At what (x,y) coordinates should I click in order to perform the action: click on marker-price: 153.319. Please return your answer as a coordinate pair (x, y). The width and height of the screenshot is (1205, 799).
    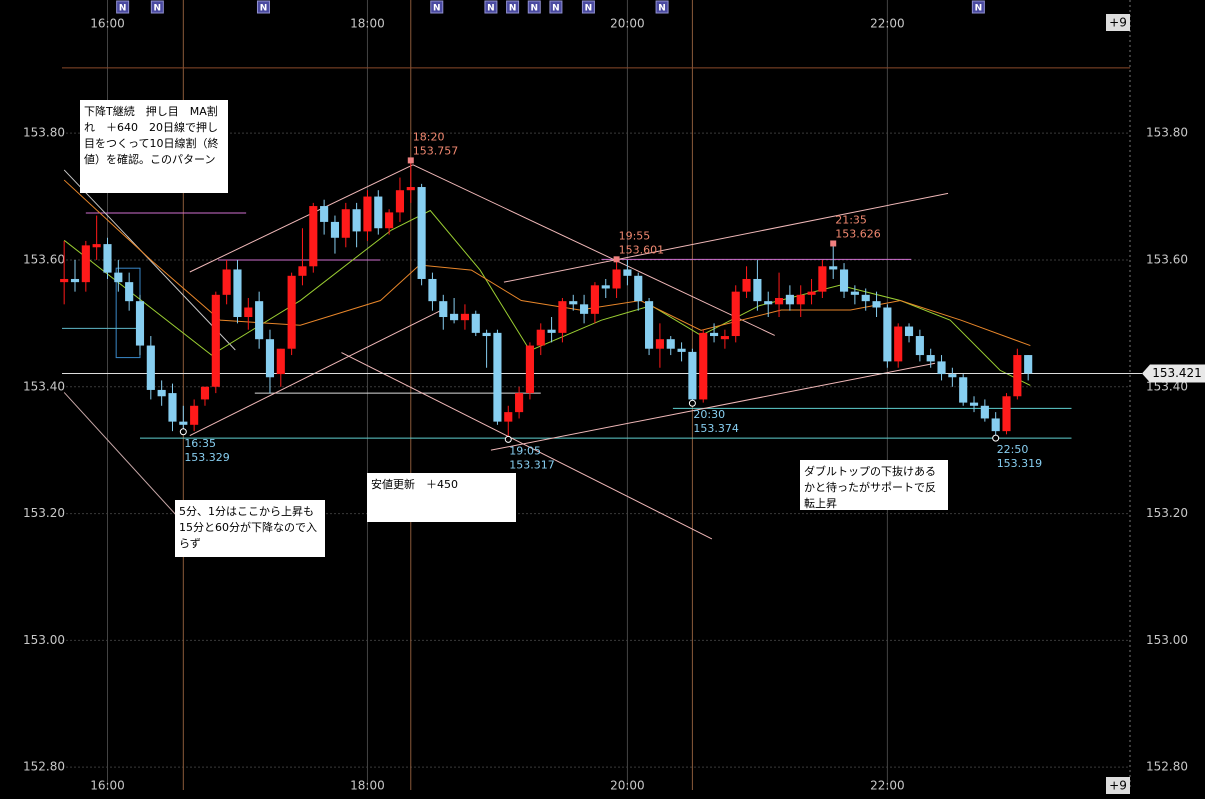
    Looking at the image, I should click on (1020, 463).